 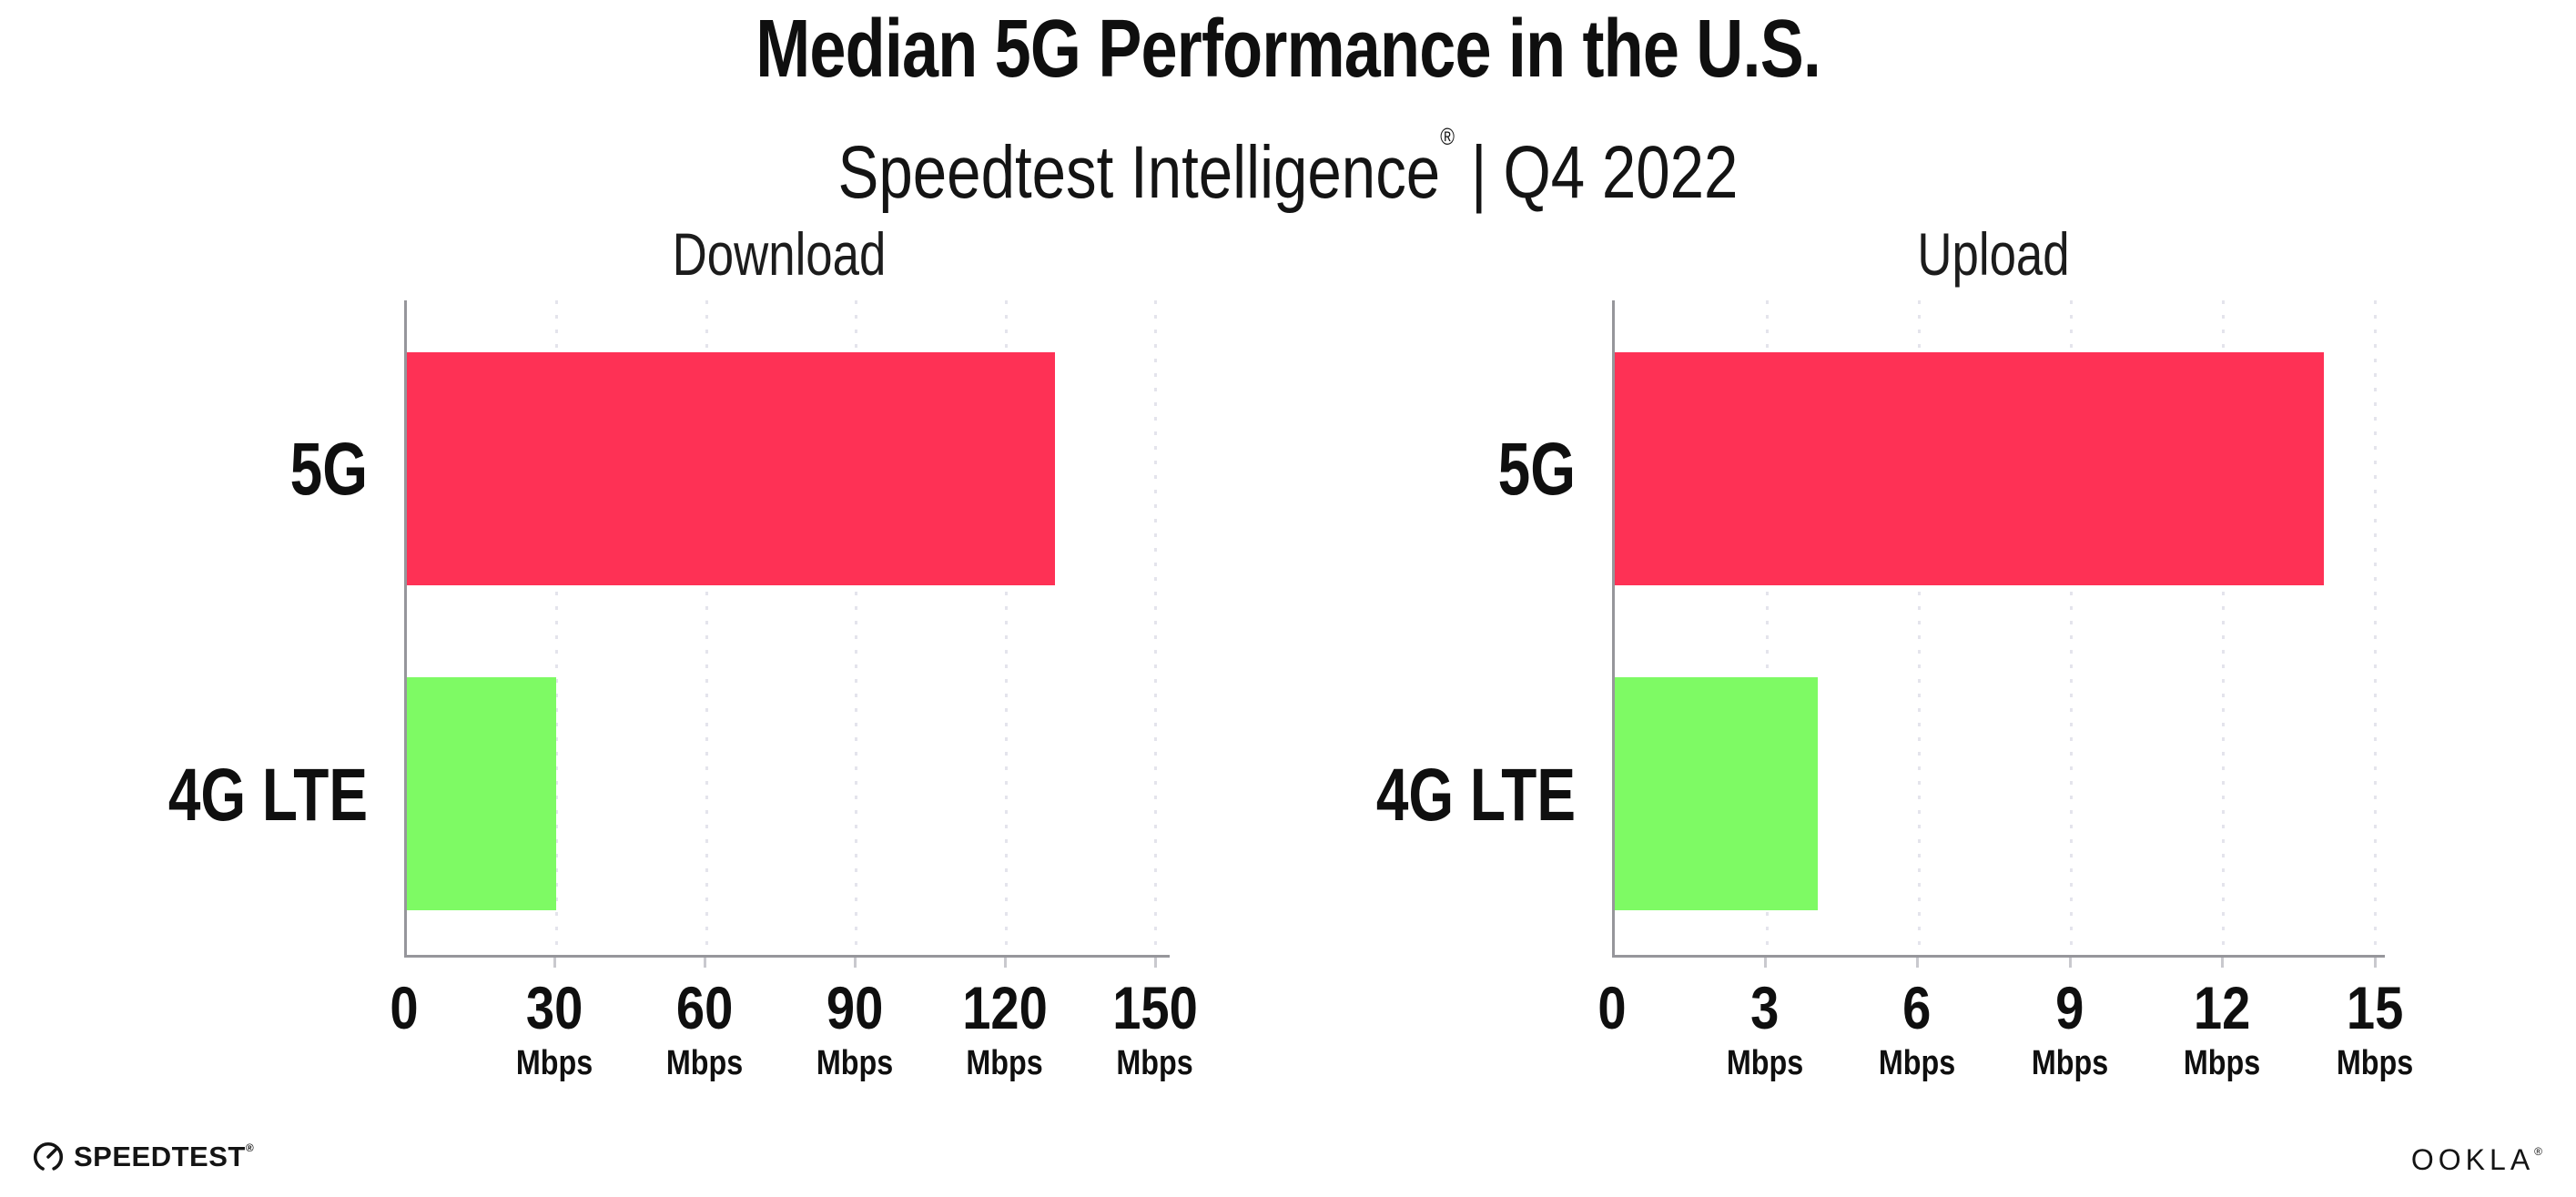 What do you see at coordinates (250, 1147) in the screenshot?
I see `speedtest-registered-icon: ®` at bounding box center [250, 1147].